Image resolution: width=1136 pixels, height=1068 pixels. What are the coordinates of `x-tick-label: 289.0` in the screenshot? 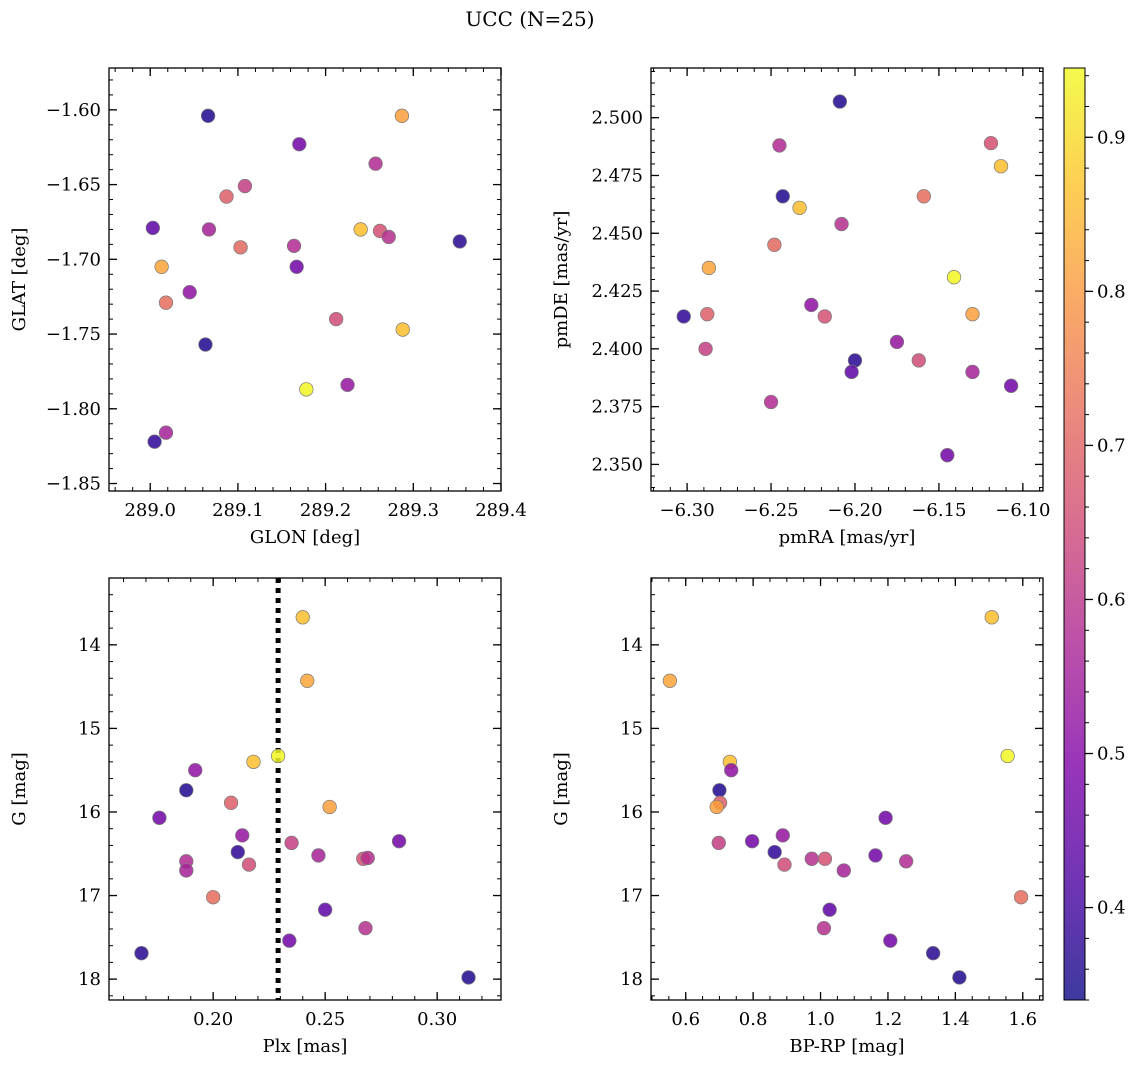 It's located at (150, 510).